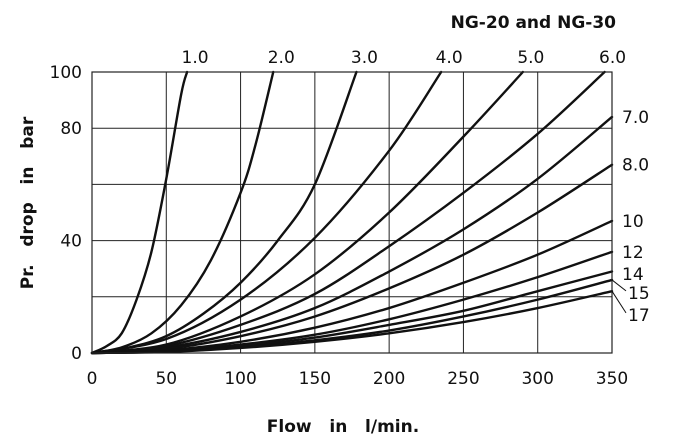 This screenshot has width=679, height=442. I want to click on chart-title: NG-20 and NG-30, so click(534, 23).